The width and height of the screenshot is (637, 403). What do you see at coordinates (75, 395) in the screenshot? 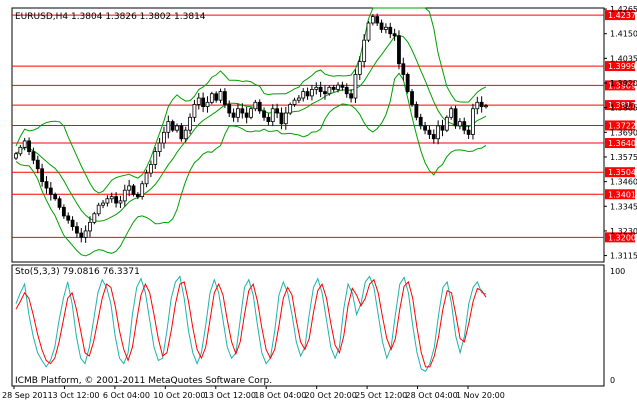
I see `time-tick-label: 3 Oct 12:00` at bounding box center [75, 395].